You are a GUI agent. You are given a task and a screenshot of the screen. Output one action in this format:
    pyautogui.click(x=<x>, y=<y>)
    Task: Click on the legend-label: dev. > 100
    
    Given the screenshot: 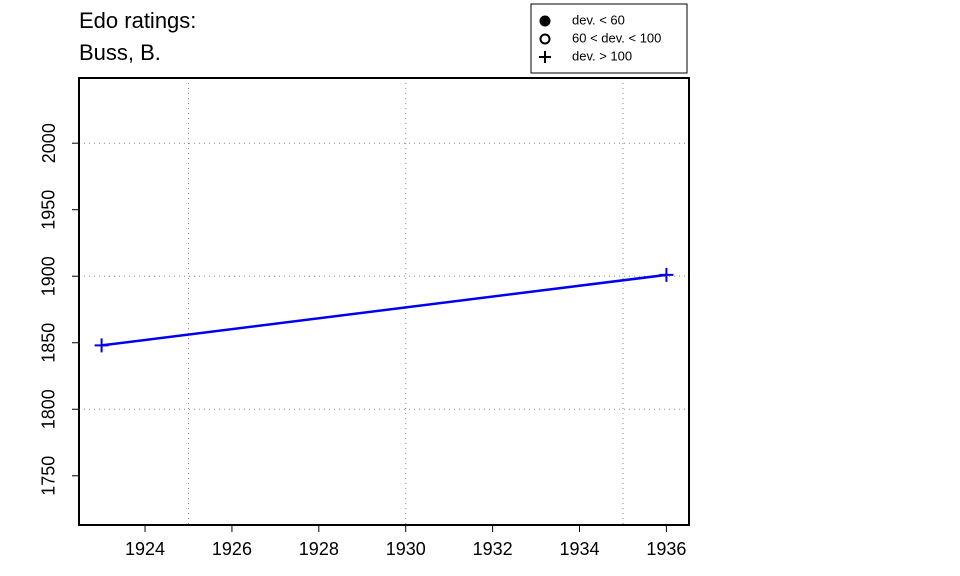 What is the action you would take?
    pyautogui.click(x=602, y=55)
    